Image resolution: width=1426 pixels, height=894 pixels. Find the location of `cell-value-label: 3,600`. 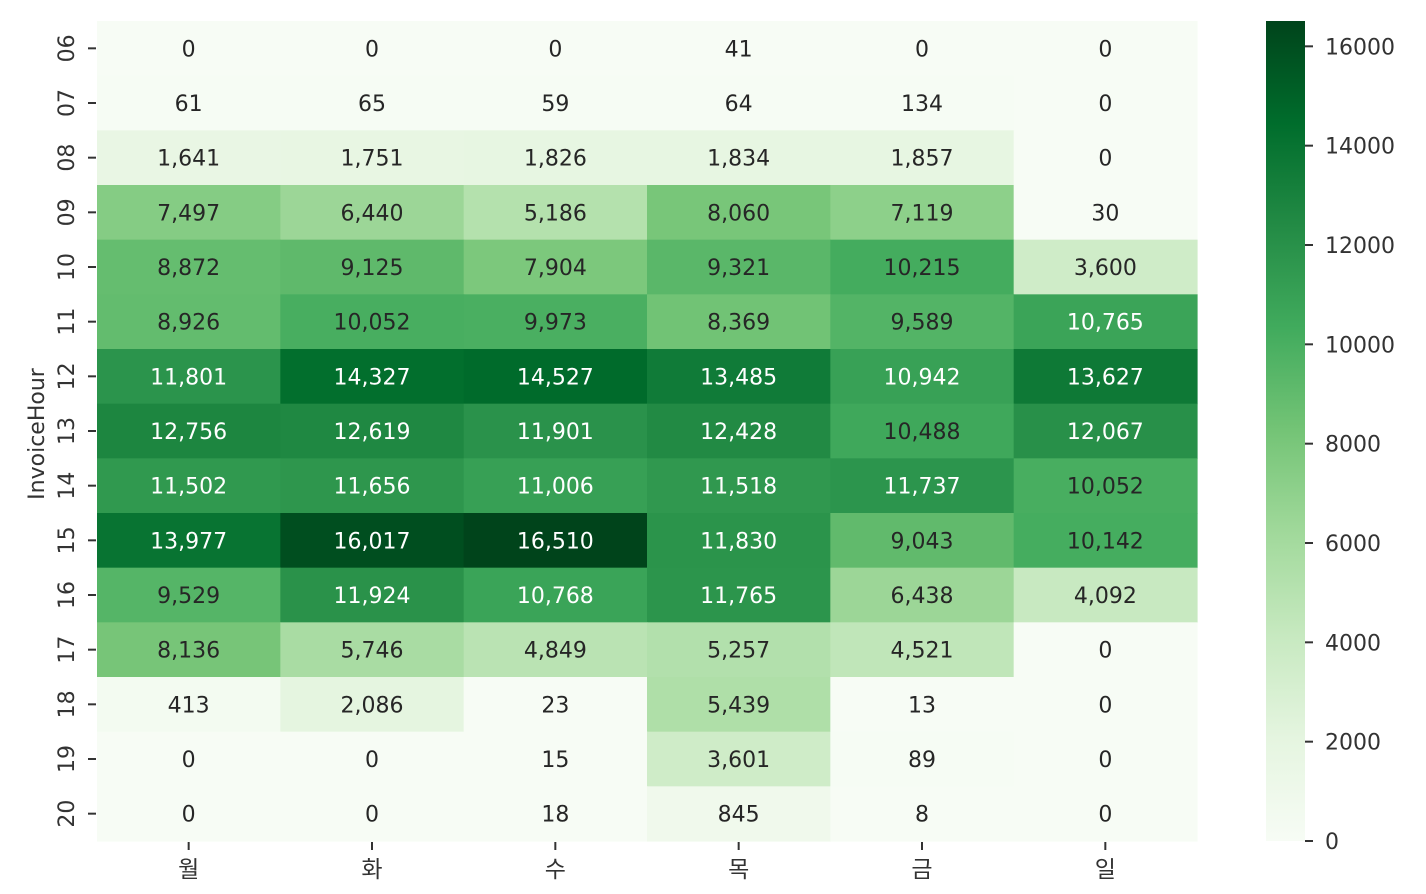

cell-value-label: 3,600 is located at coordinates (1105, 268).